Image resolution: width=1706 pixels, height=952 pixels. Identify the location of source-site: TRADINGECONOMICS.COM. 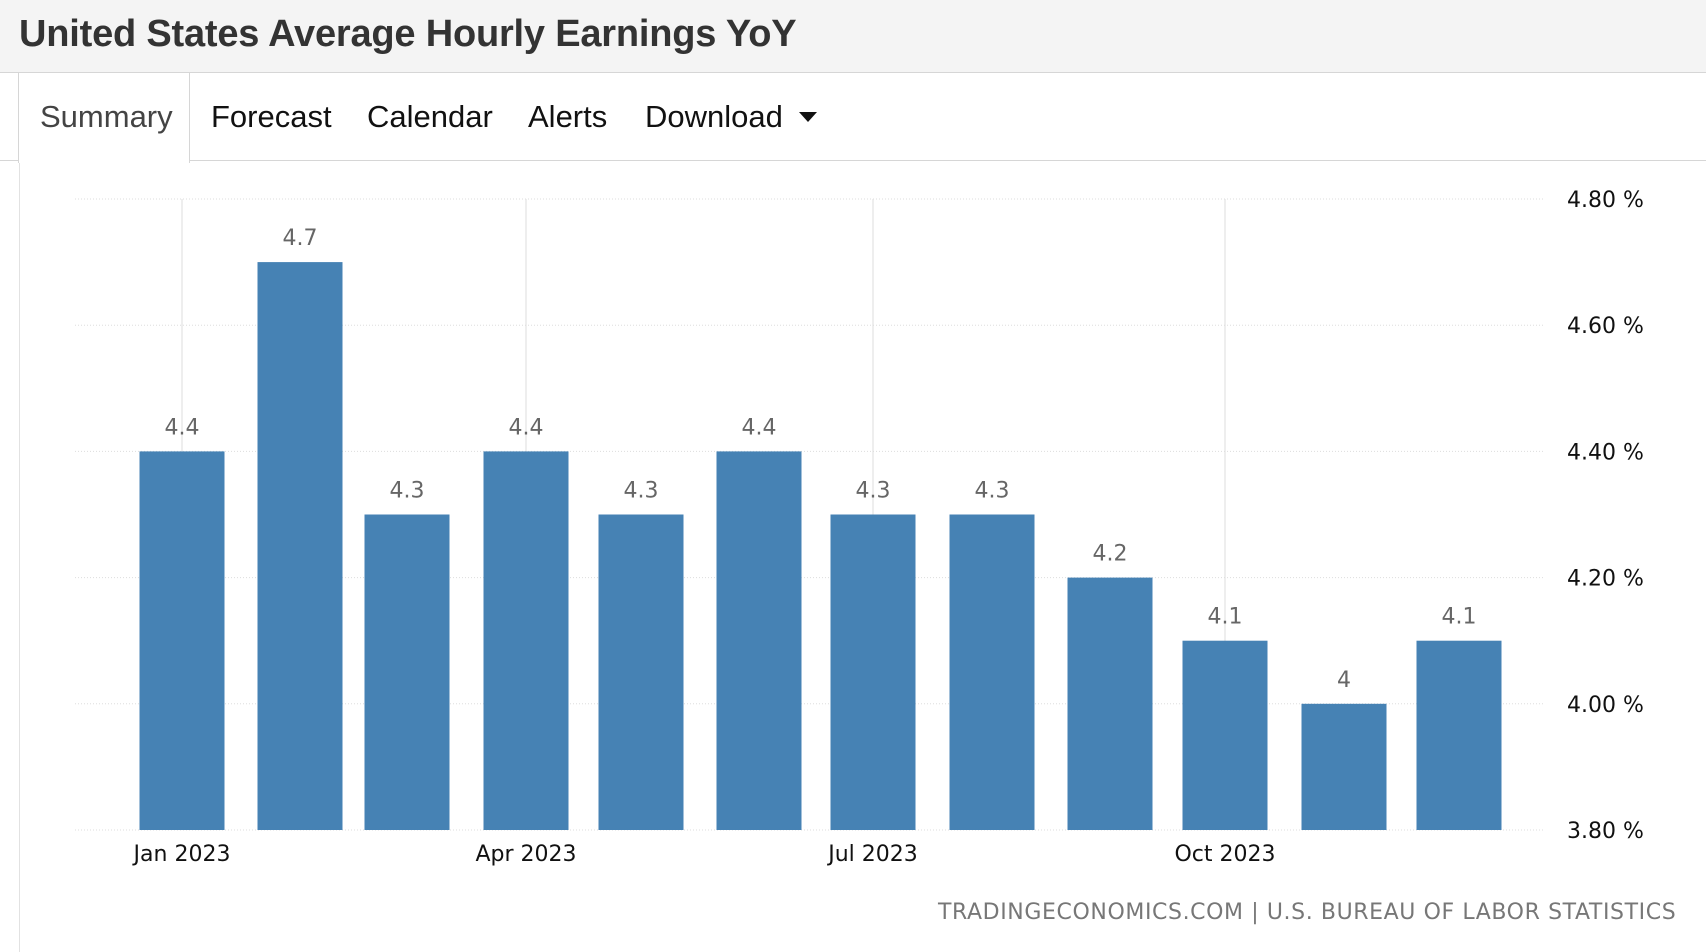
(1091, 912).